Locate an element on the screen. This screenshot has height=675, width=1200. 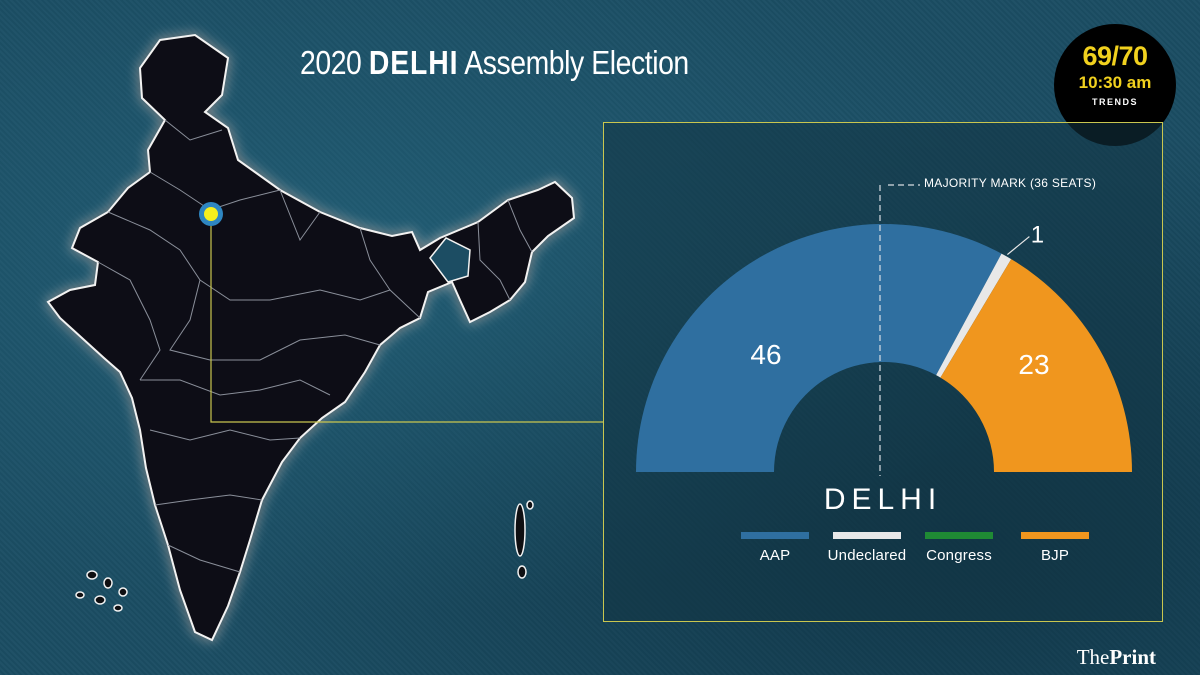
title-state: DELHI is located at coordinates (413, 62).